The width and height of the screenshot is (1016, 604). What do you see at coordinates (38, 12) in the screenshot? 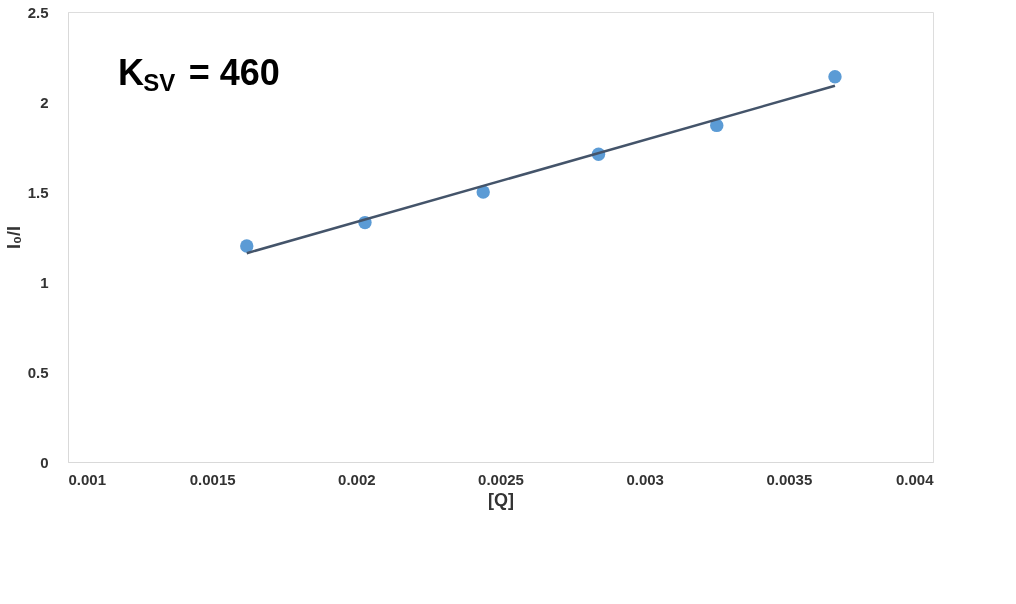
I see `y-tick-label: 2.5` at bounding box center [38, 12].